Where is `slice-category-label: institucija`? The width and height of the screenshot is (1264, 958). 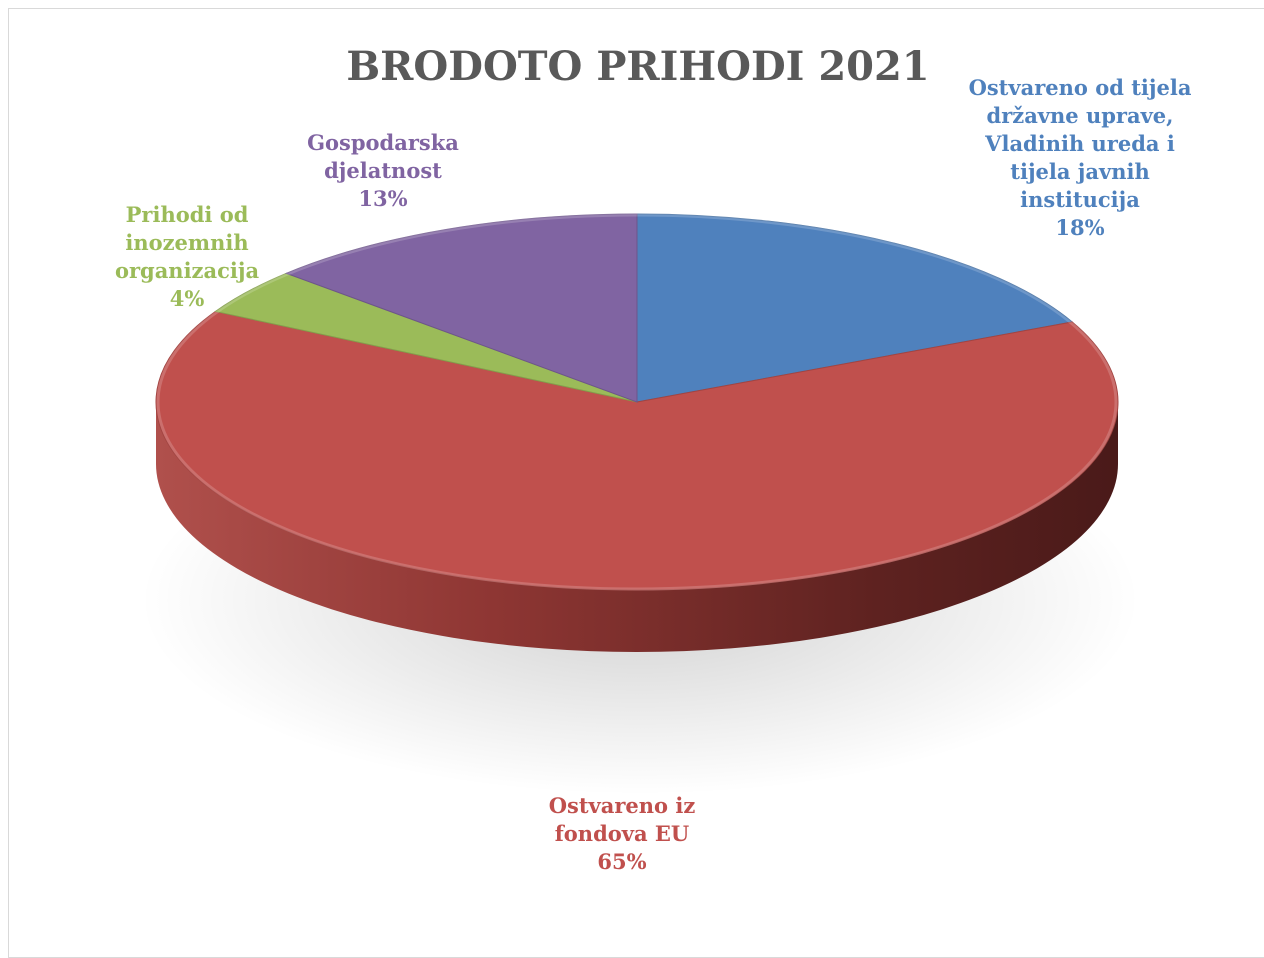
slice-category-label: institucija is located at coordinates (1080, 199).